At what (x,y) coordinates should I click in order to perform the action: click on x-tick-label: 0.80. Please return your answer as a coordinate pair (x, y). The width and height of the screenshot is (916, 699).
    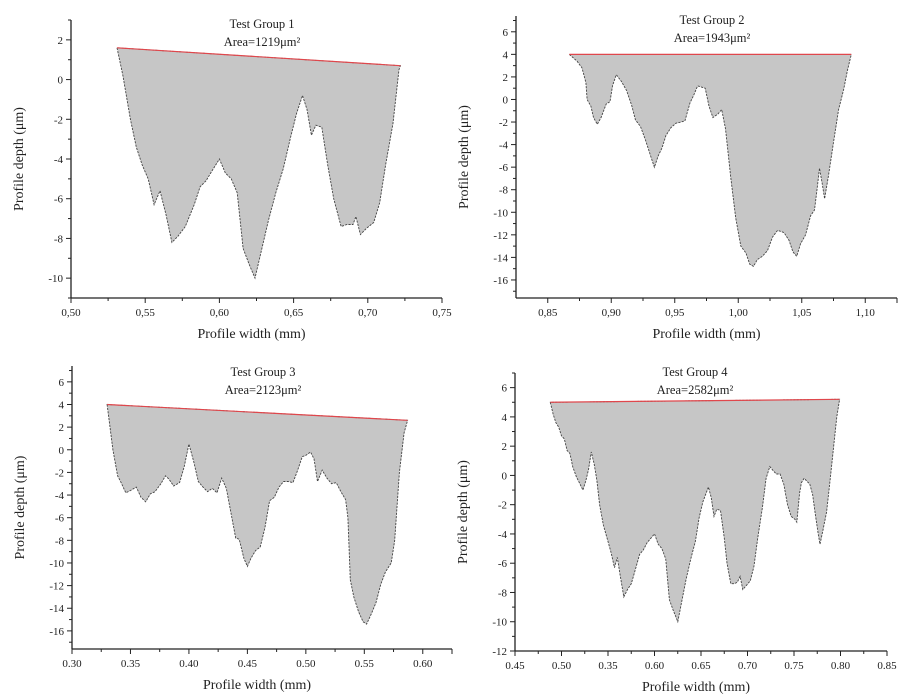
    Looking at the image, I should click on (841, 666).